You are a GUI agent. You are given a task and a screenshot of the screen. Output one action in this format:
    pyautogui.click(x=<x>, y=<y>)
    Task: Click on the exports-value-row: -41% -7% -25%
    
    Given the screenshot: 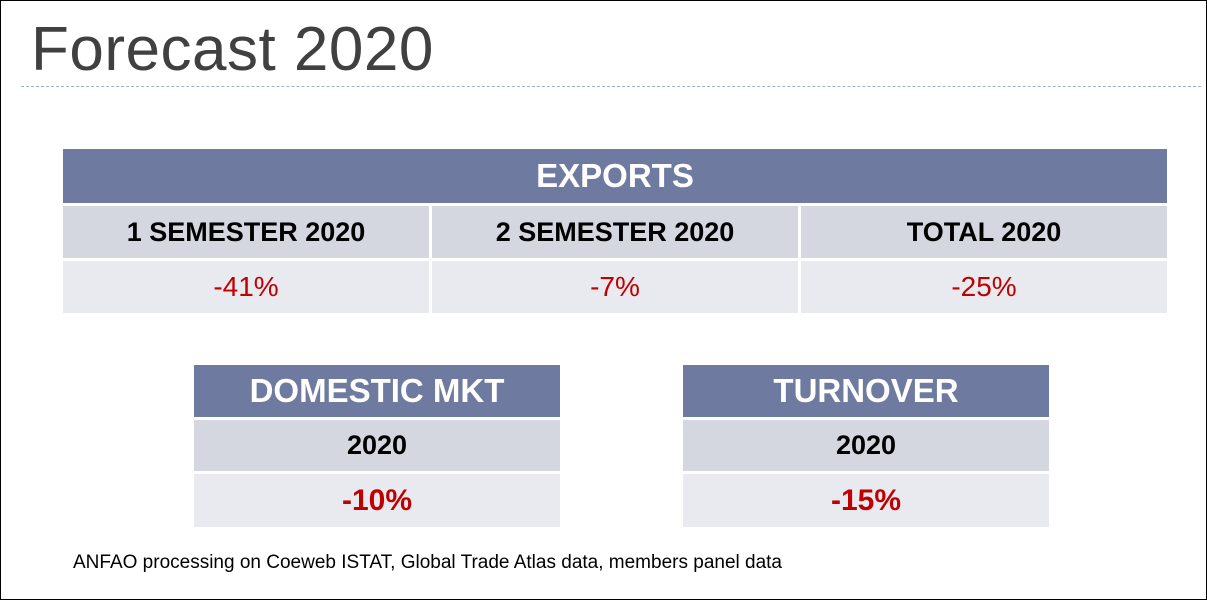 What is the action you would take?
    pyautogui.click(x=615, y=287)
    